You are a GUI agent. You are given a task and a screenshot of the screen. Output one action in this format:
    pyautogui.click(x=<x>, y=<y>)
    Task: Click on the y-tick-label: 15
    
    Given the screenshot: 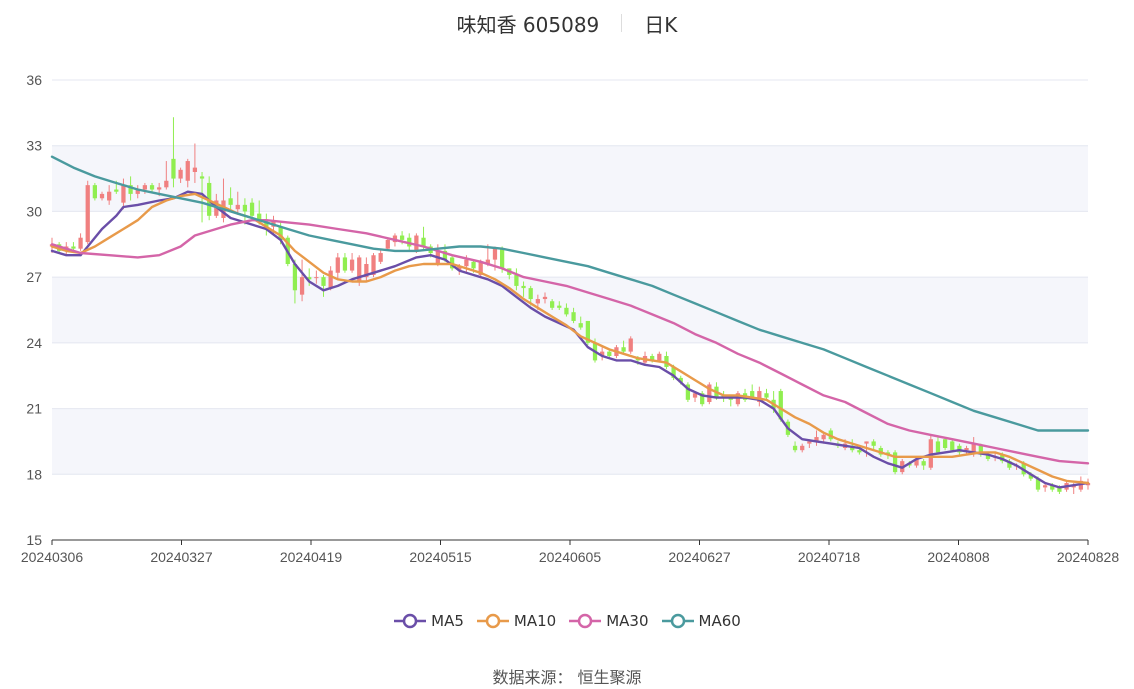 What is the action you would take?
    pyautogui.click(x=34, y=540)
    